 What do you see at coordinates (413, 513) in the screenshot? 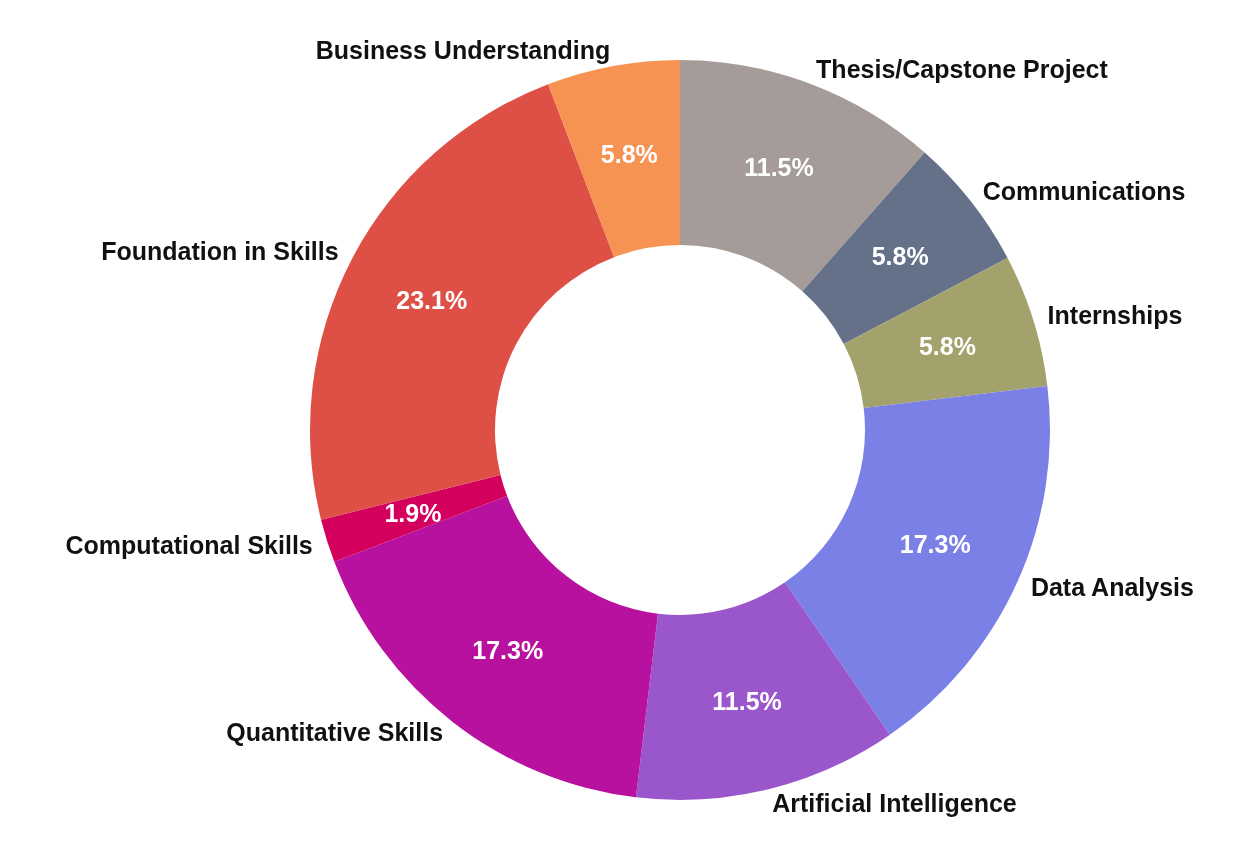
I see `data-label: 1.9%` at bounding box center [413, 513].